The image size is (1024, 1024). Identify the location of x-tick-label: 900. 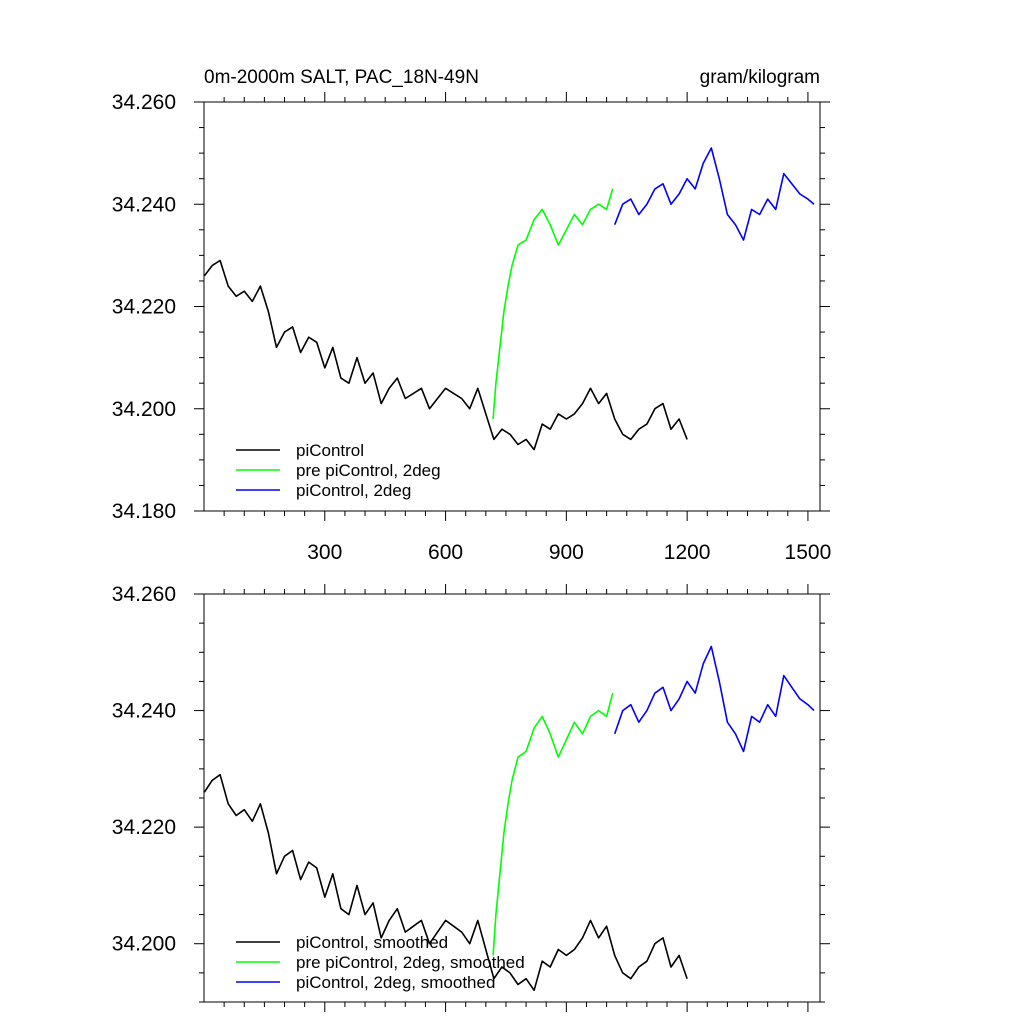
(566, 552).